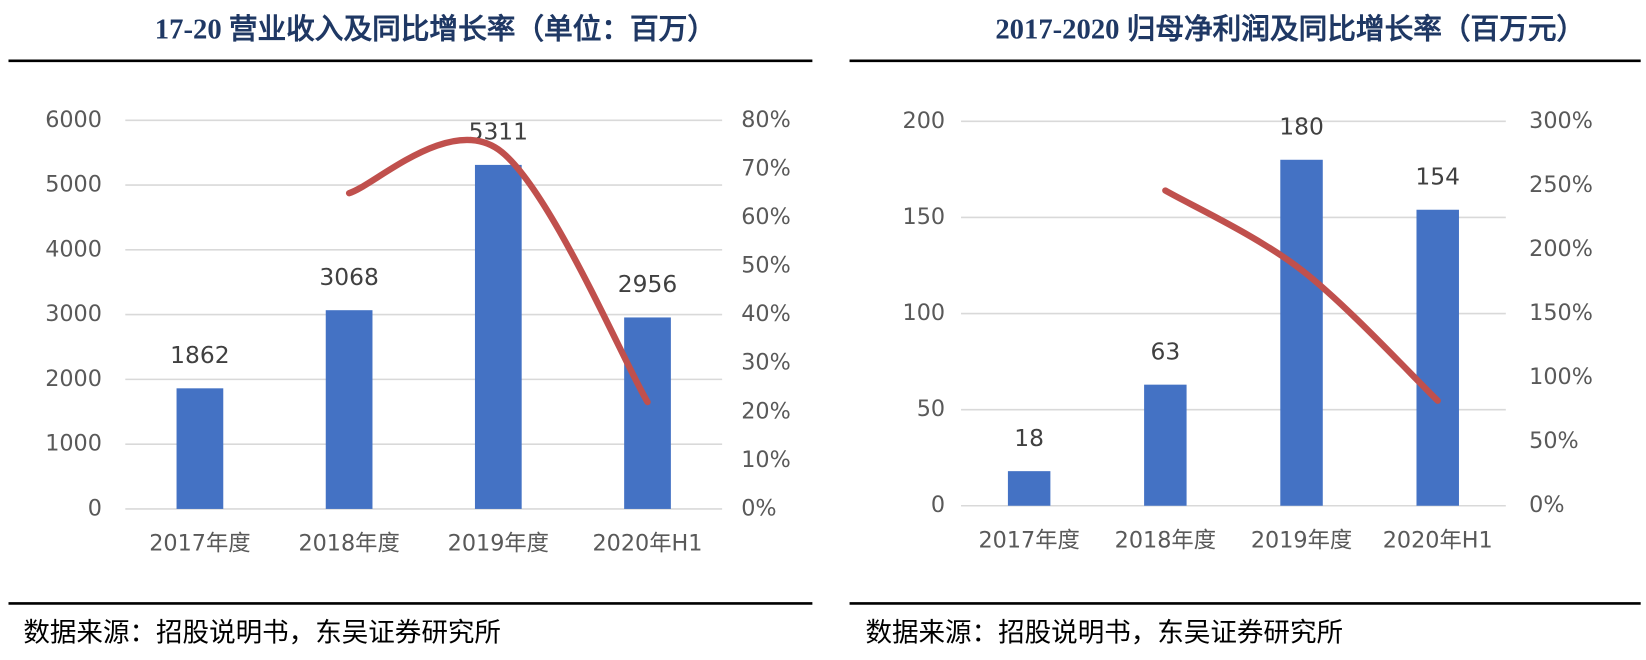 The height and width of the screenshot is (660, 1646). Describe the element at coordinates (924, 121) in the screenshot. I see `y-tick-label: 200` at that location.